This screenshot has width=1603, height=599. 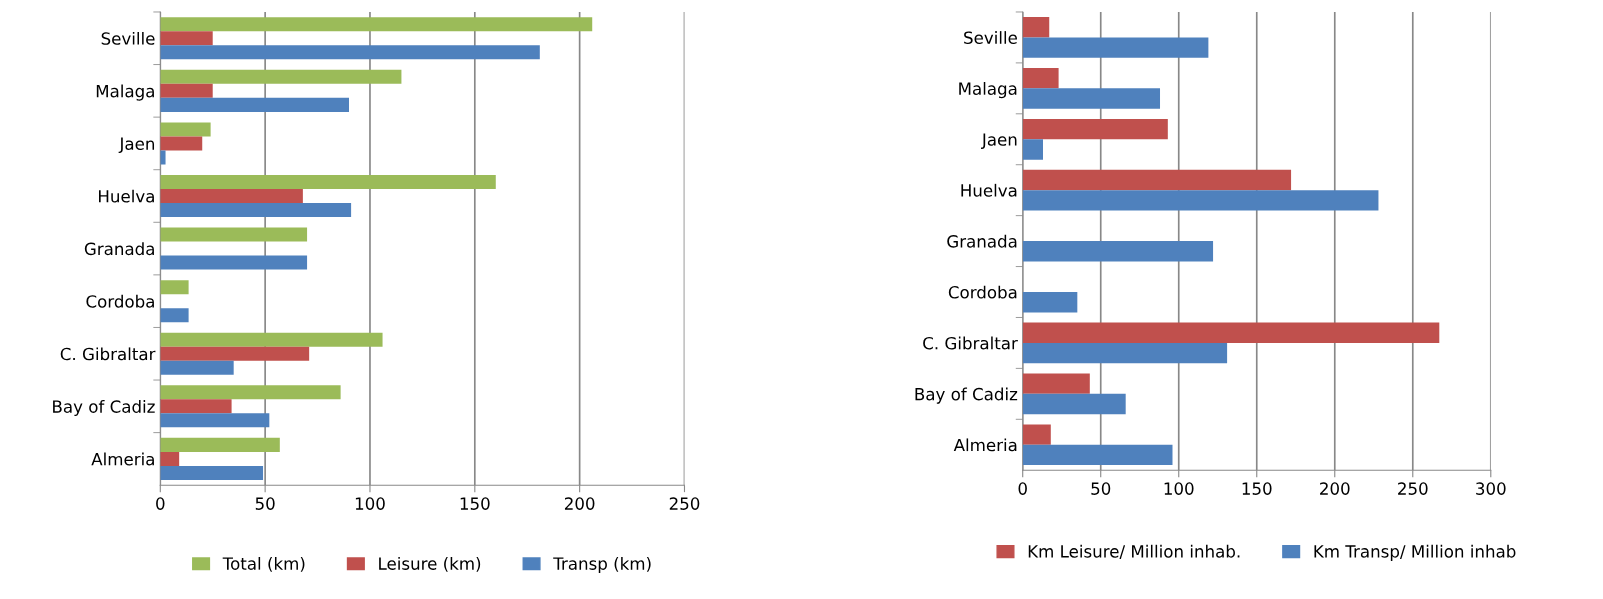 I want to click on legend-label: Km Transp/ Million inhab, so click(x=1415, y=552).